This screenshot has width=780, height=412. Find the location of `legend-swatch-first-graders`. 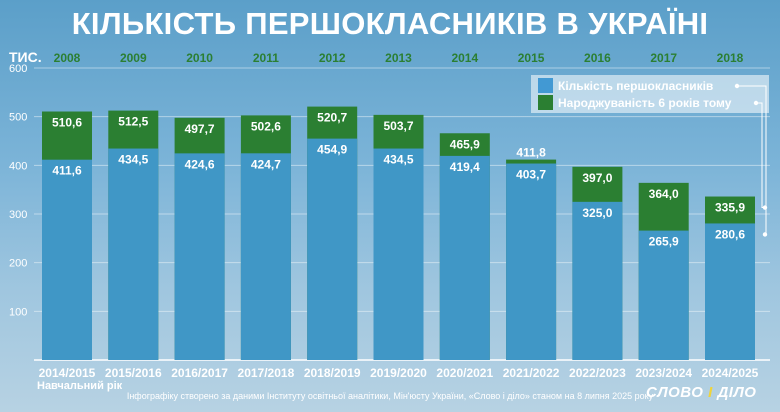

legend-swatch-first-graders is located at coordinates (545, 85).